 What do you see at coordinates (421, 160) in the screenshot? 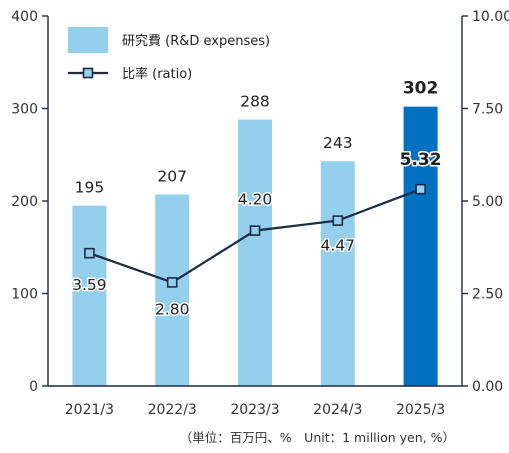
I see `ratio-value-label: 5.32` at bounding box center [421, 160].